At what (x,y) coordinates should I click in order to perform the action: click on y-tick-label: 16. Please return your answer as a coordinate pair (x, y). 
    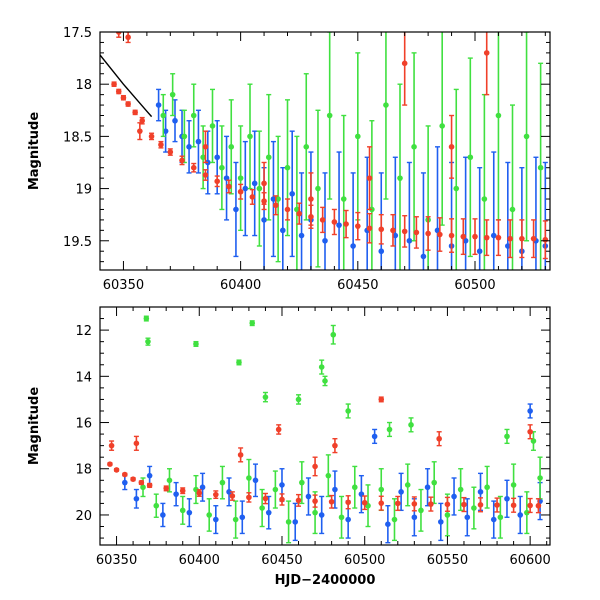
    Looking at the image, I should click on (83, 424).